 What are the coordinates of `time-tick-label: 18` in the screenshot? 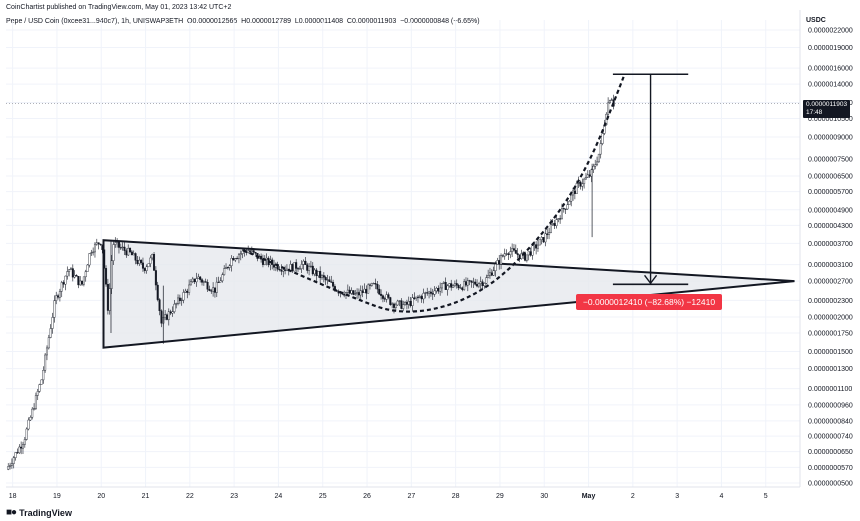 It's located at (13, 496).